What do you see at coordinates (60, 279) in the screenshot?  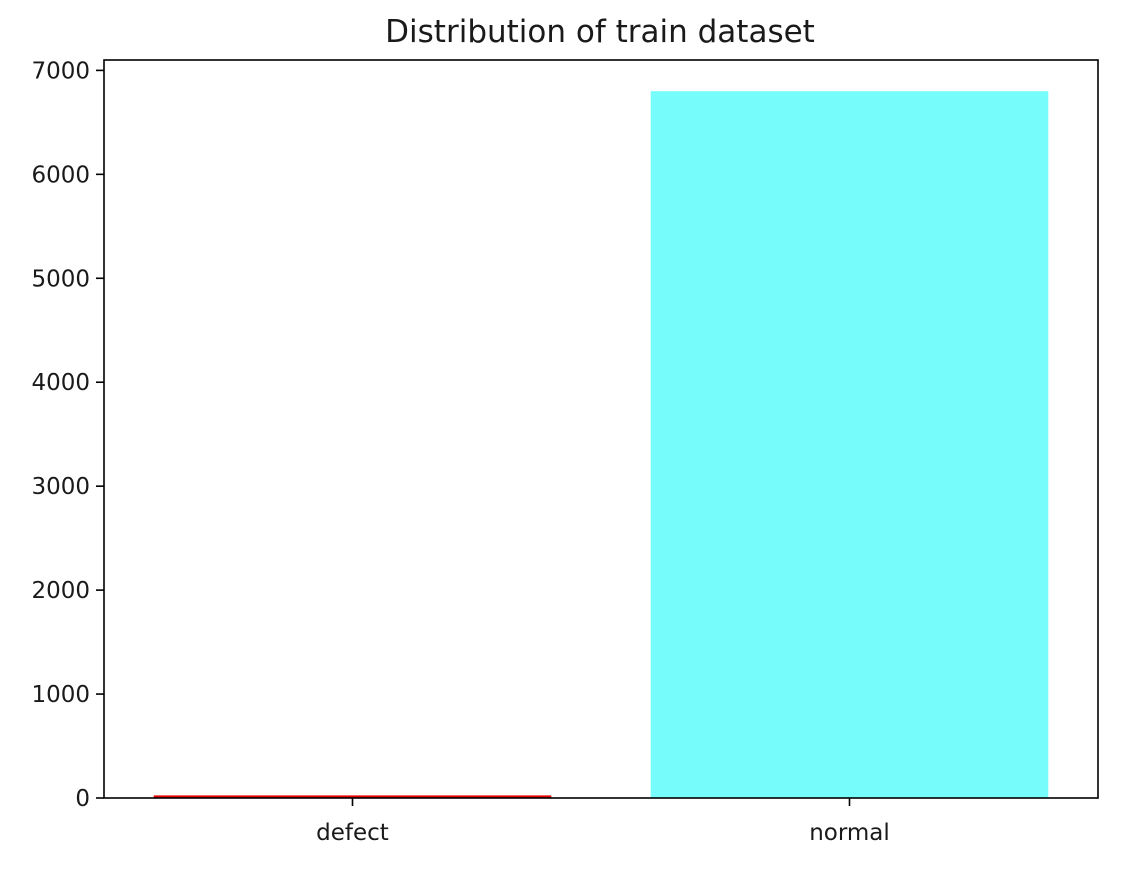 I see `y-tick-label: 5000` at bounding box center [60, 279].